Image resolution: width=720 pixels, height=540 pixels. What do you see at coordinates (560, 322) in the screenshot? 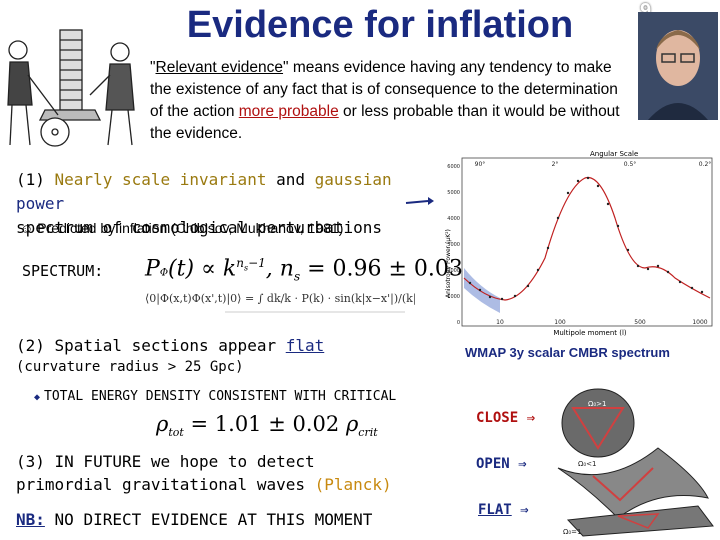
I see `x-tick-label: 100` at bounding box center [560, 322].